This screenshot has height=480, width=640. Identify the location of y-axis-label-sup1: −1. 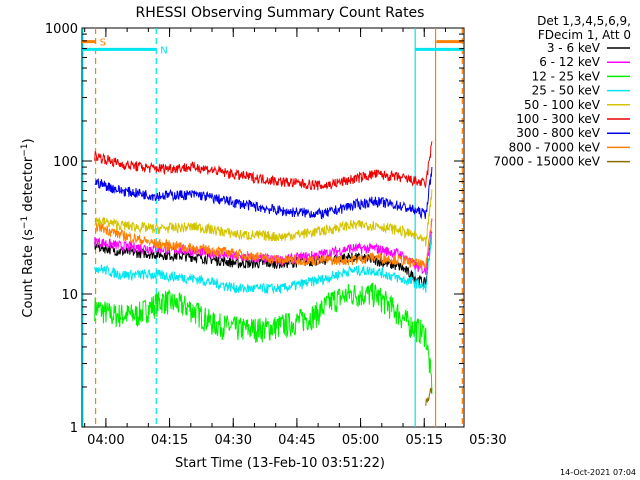
(25, 222).